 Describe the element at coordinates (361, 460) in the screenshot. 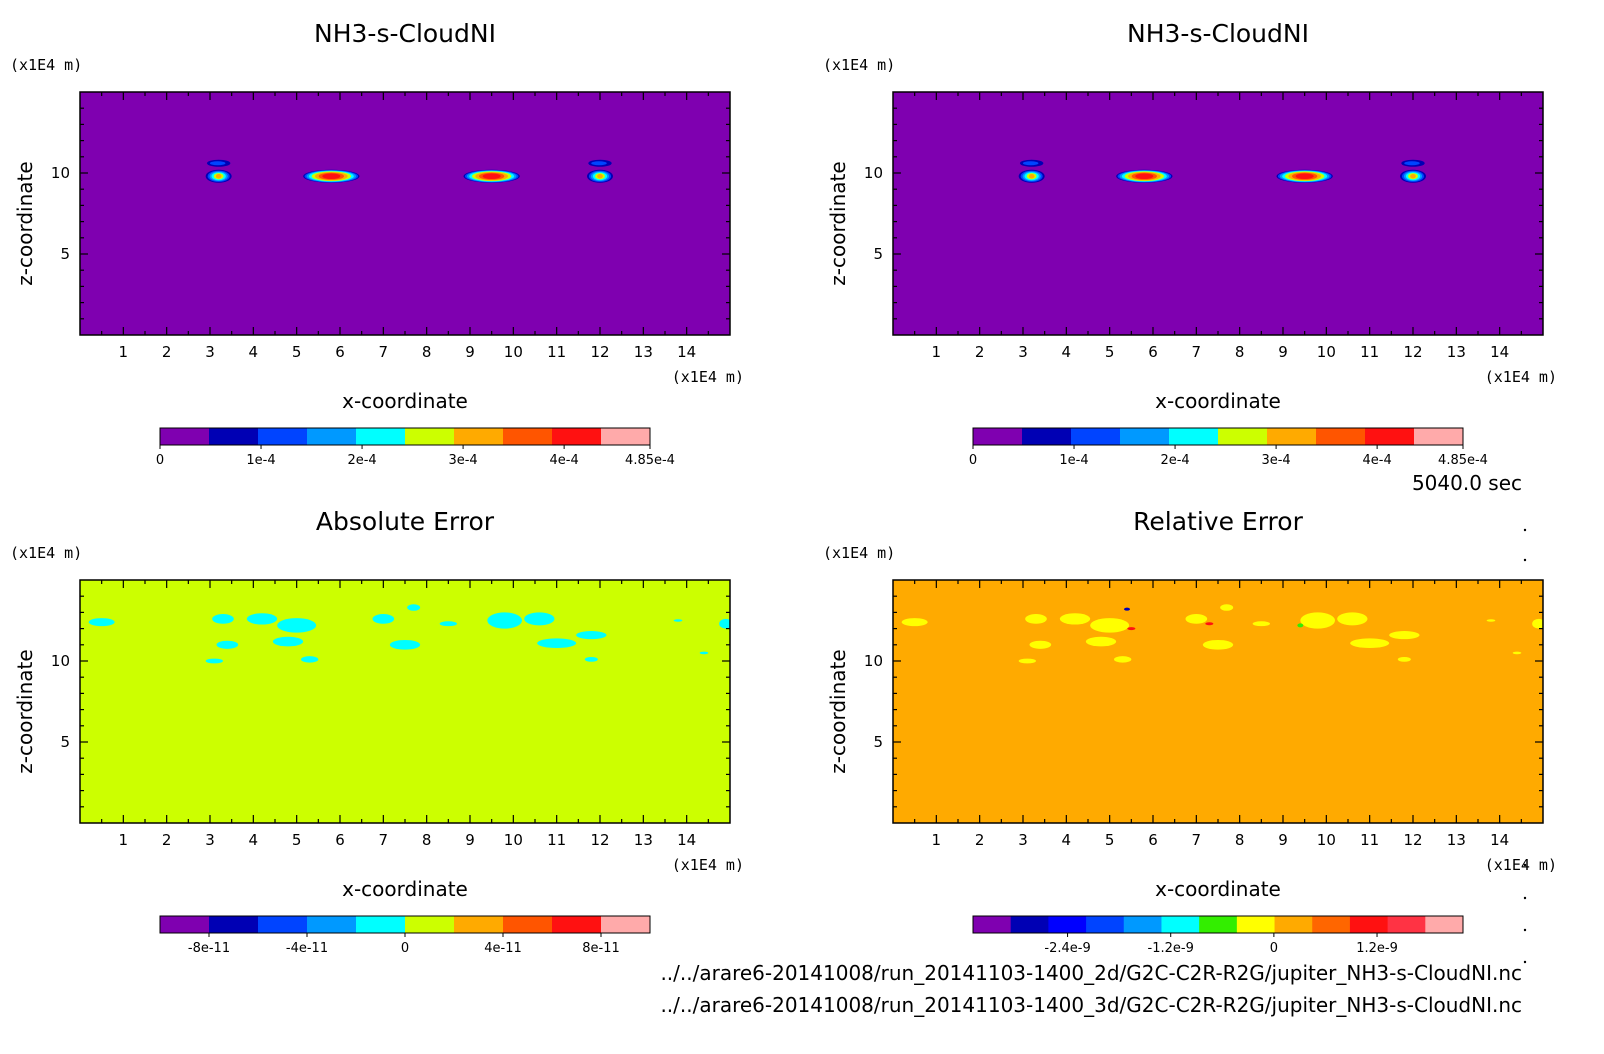

I see `colorbar-label: 2e-4` at that location.